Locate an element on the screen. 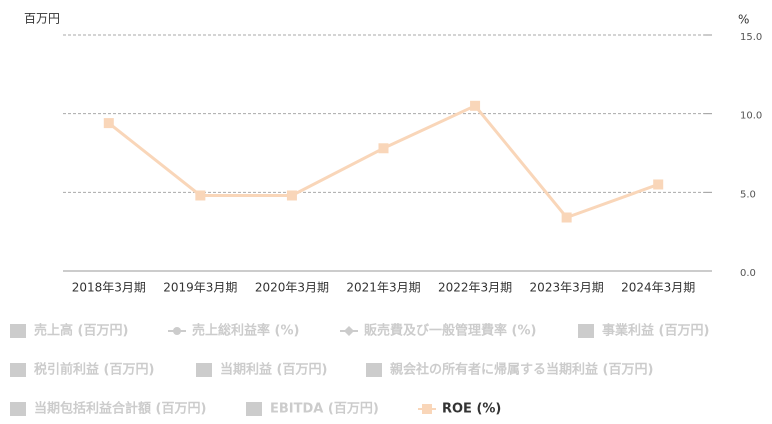 This screenshot has height=424, width=772. legend-label: 税引前利益 (百万円) is located at coordinates (94, 370).